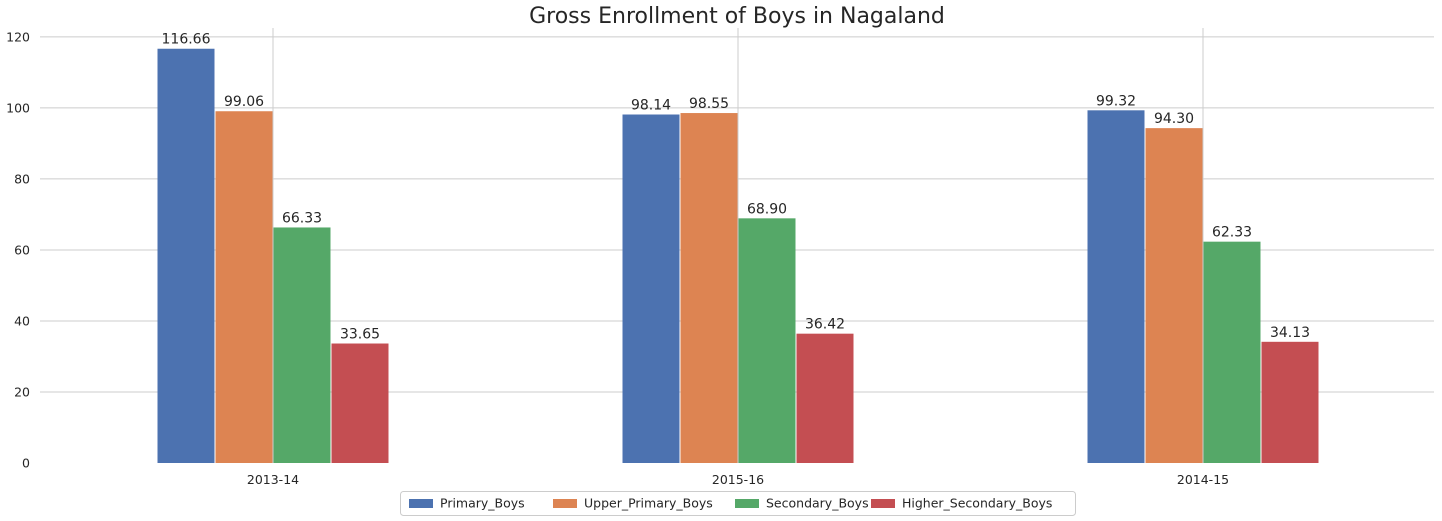  What do you see at coordinates (651, 106) in the screenshot?
I see `bar-value-label: 98.14` at bounding box center [651, 106].